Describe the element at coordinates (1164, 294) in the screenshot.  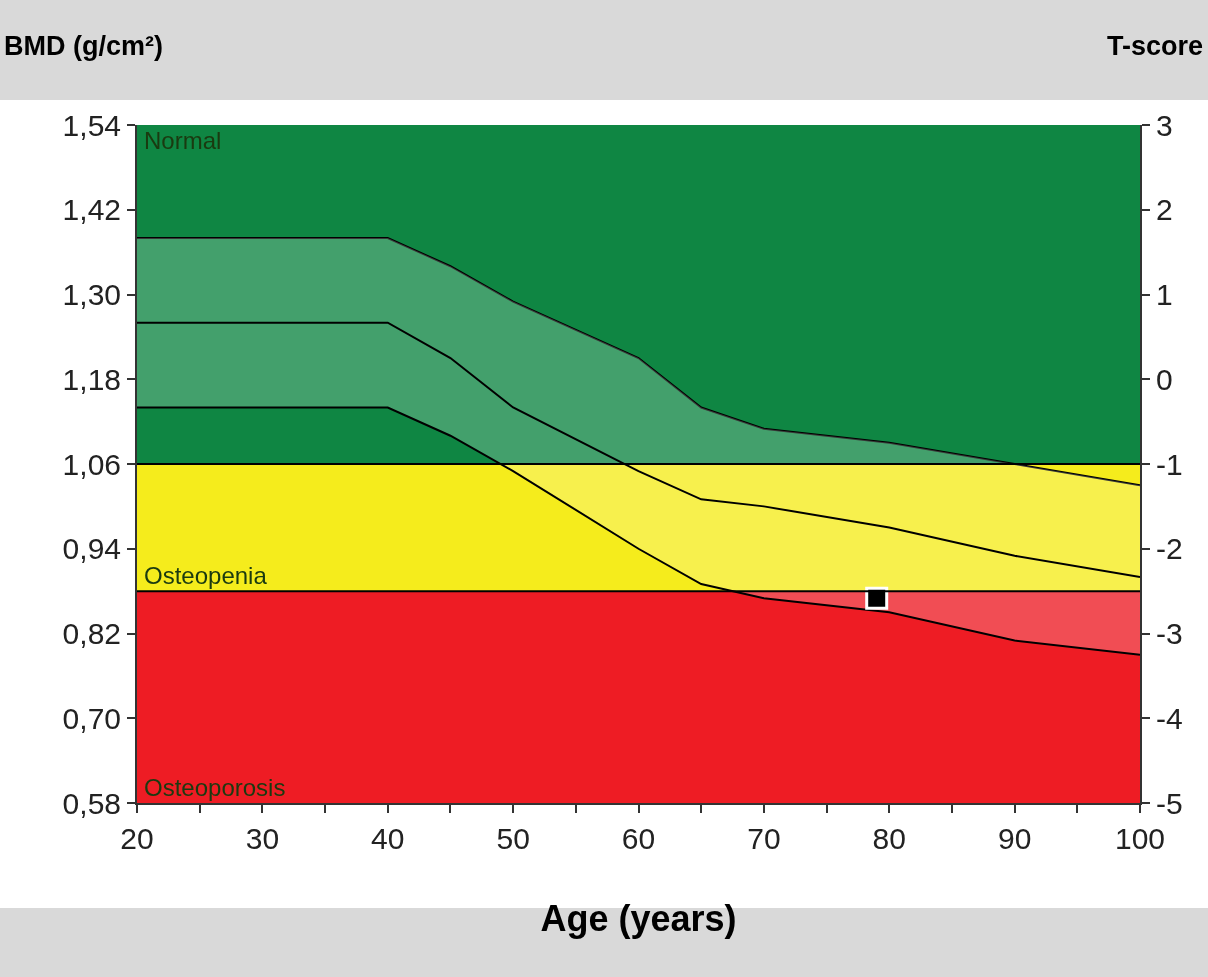
I see `y2-tick-label: 1` at that location.